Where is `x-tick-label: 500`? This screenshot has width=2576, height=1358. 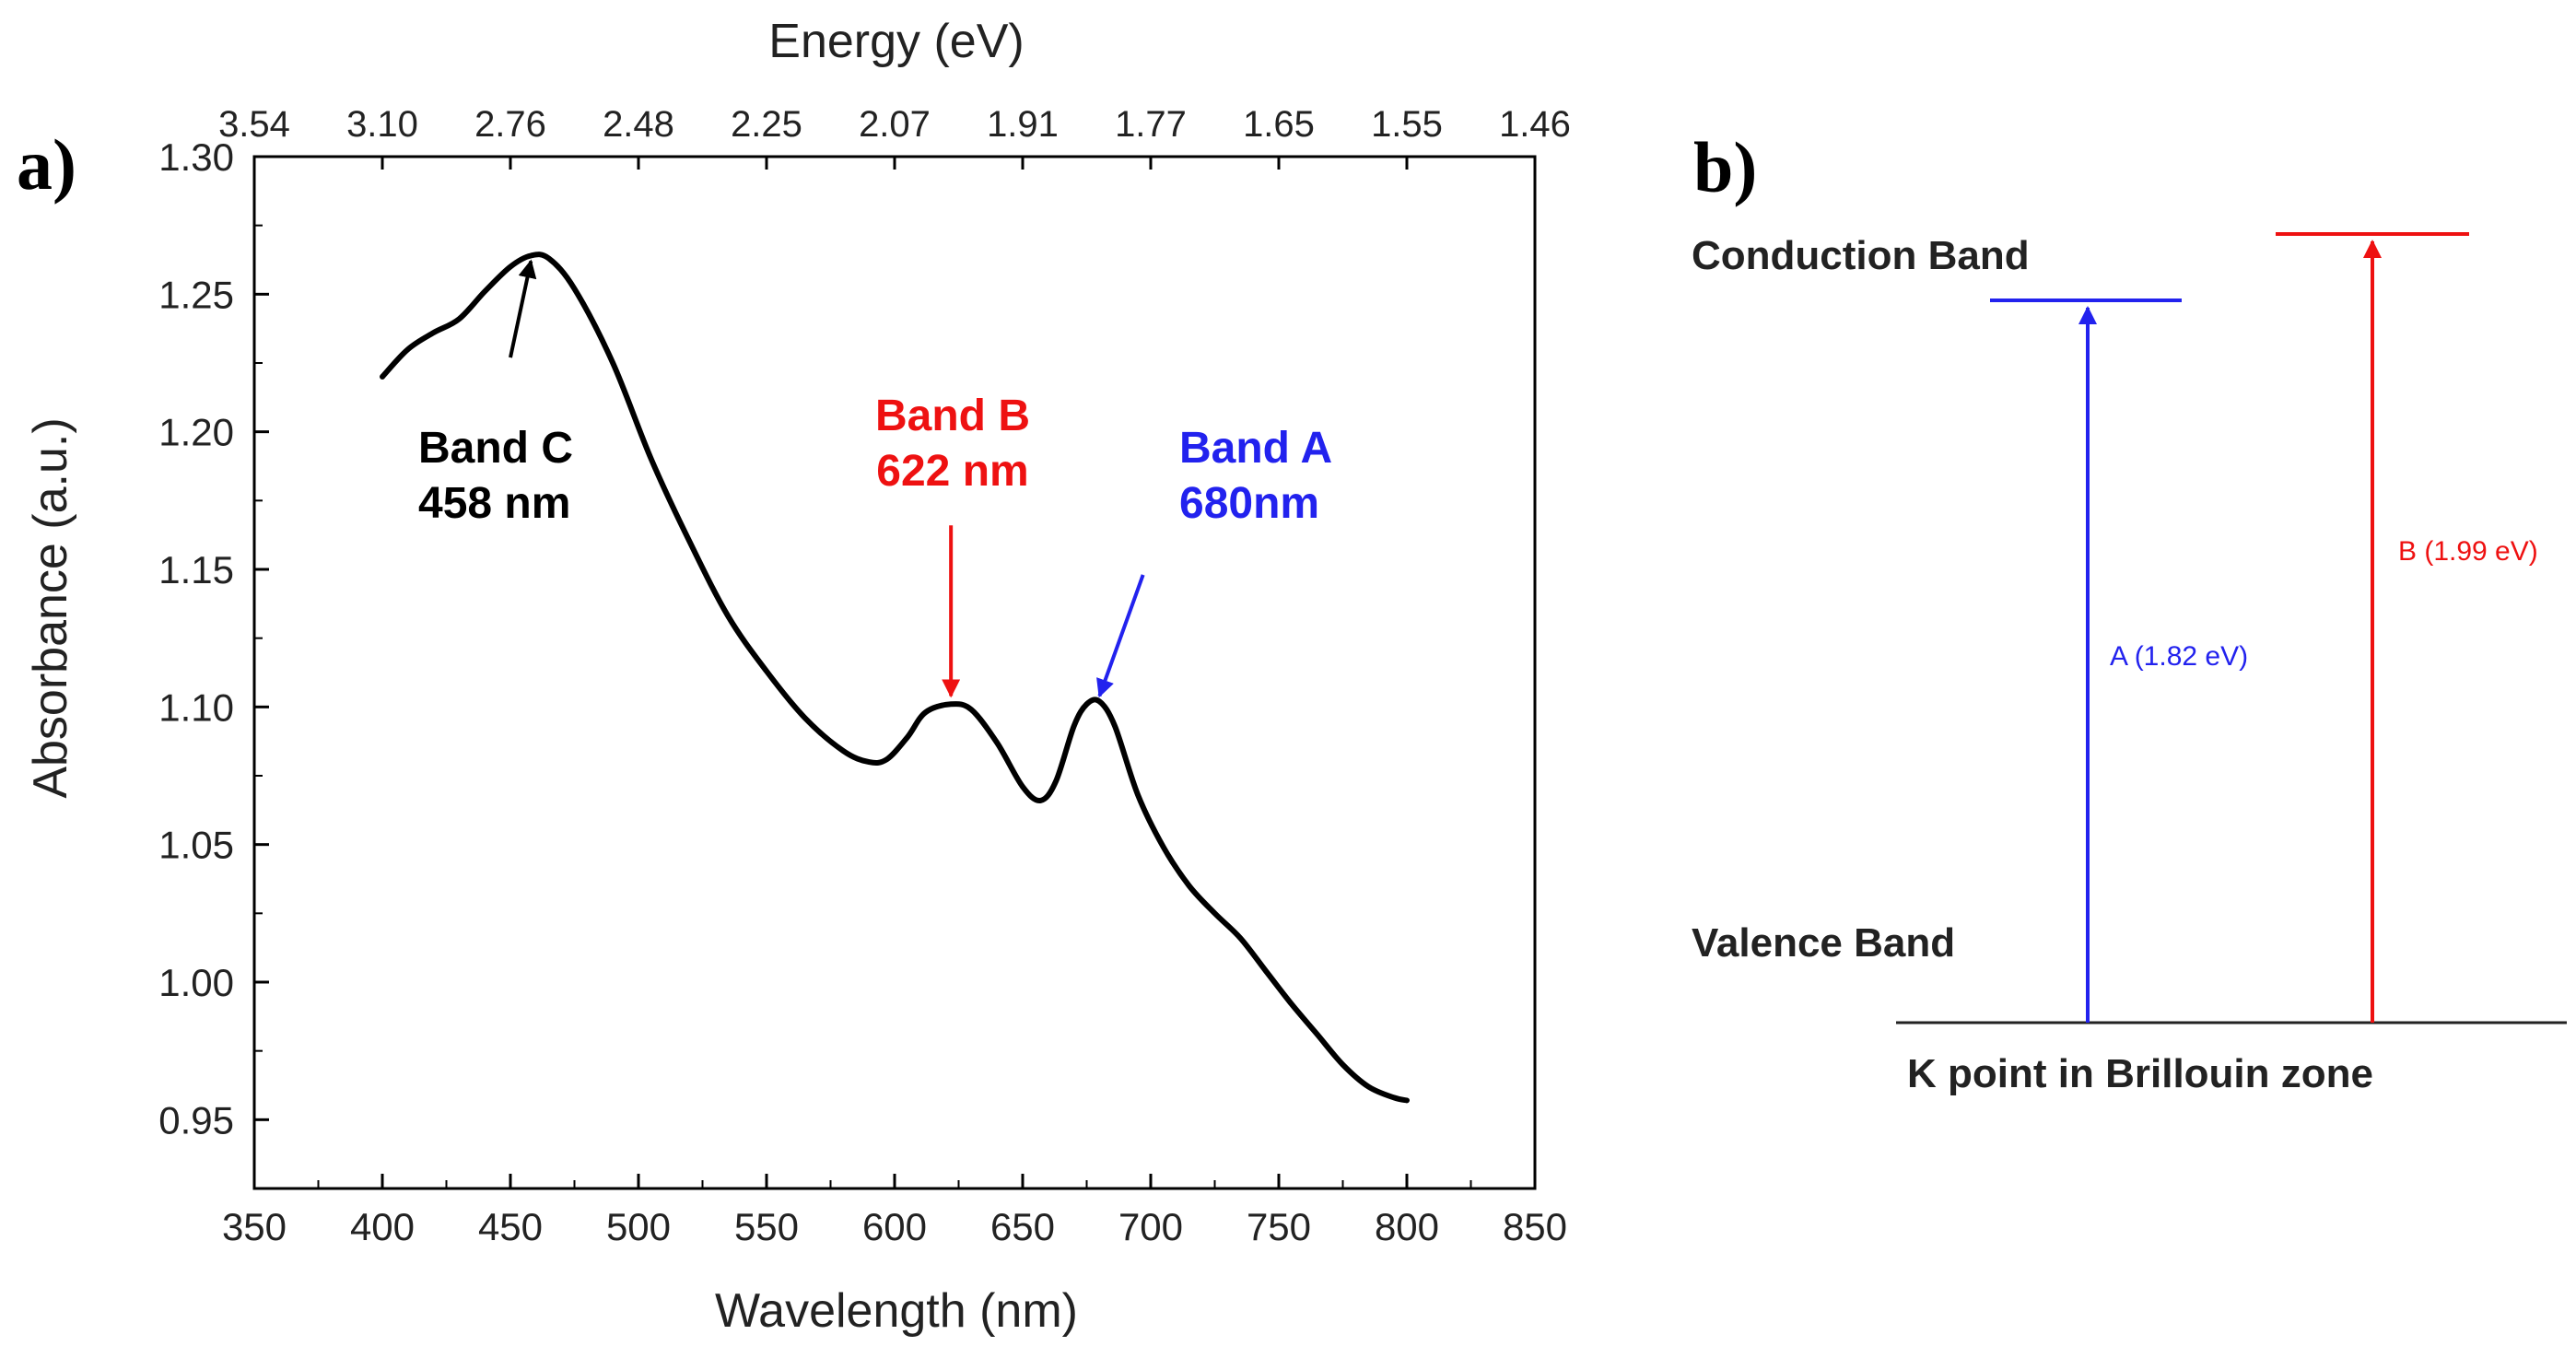
x-tick-label: 500 is located at coordinates (638, 1226).